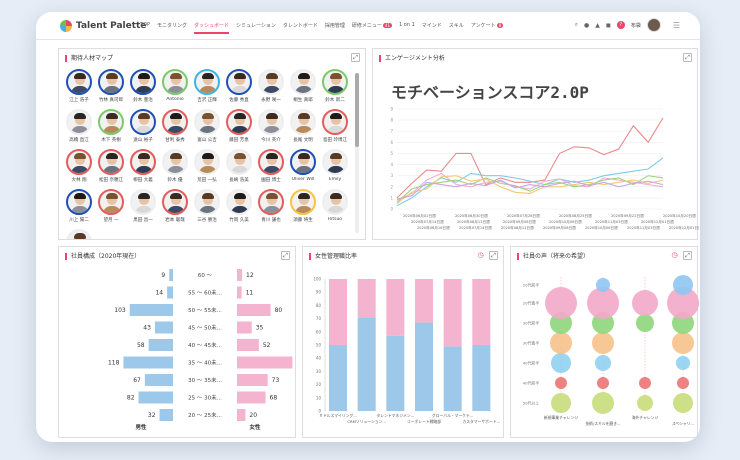  Describe the element at coordinates (357, 153) in the screenshot. I see `scrollbar` at that location.